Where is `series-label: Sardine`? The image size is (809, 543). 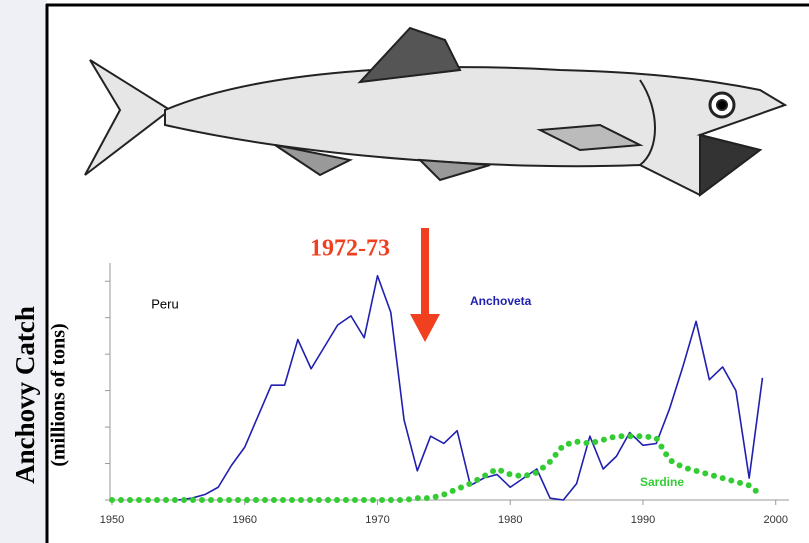 series-label: Sardine is located at coordinates (662, 482).